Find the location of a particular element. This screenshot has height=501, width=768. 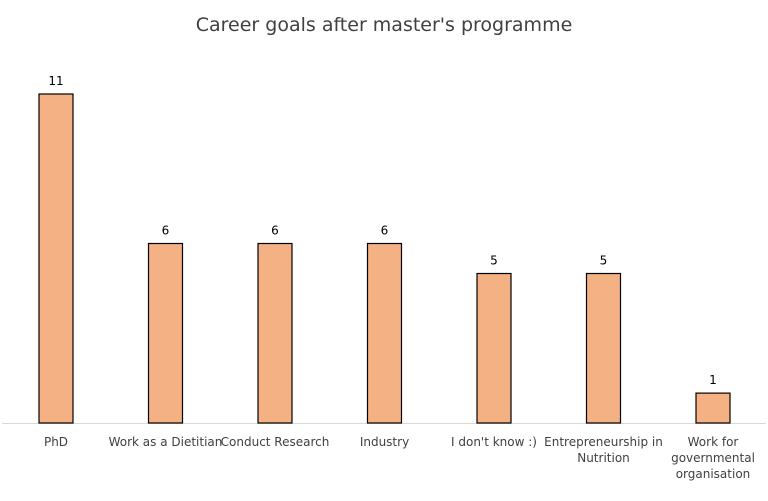

chart-title: Career goals after master's programme is located at coordinates (384, 25).